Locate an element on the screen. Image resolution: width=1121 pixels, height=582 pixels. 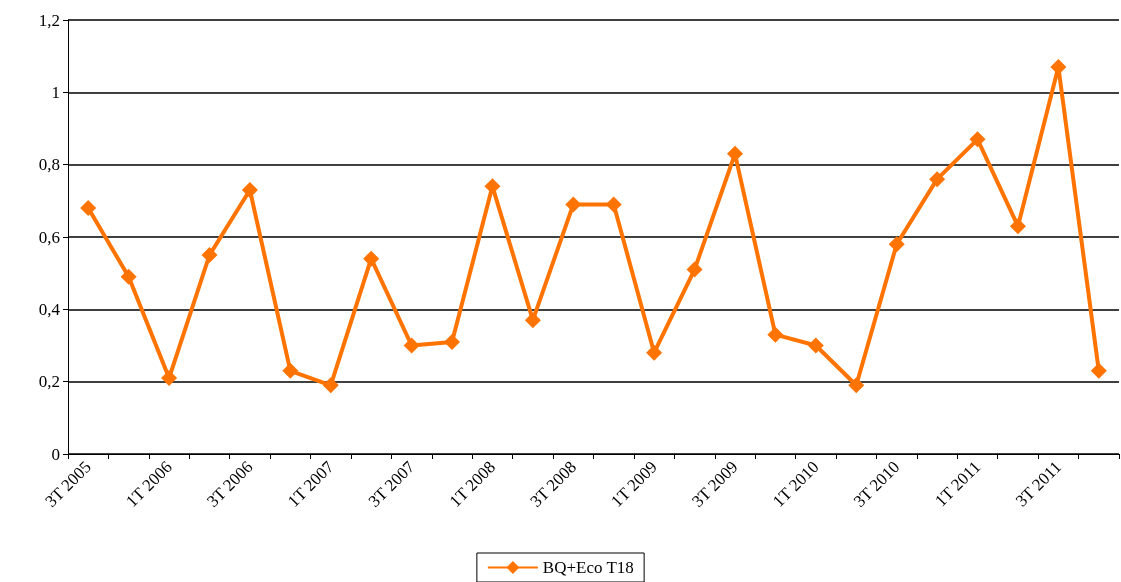
y-tick-label: 0,4 is located at coordinates (49, 309).